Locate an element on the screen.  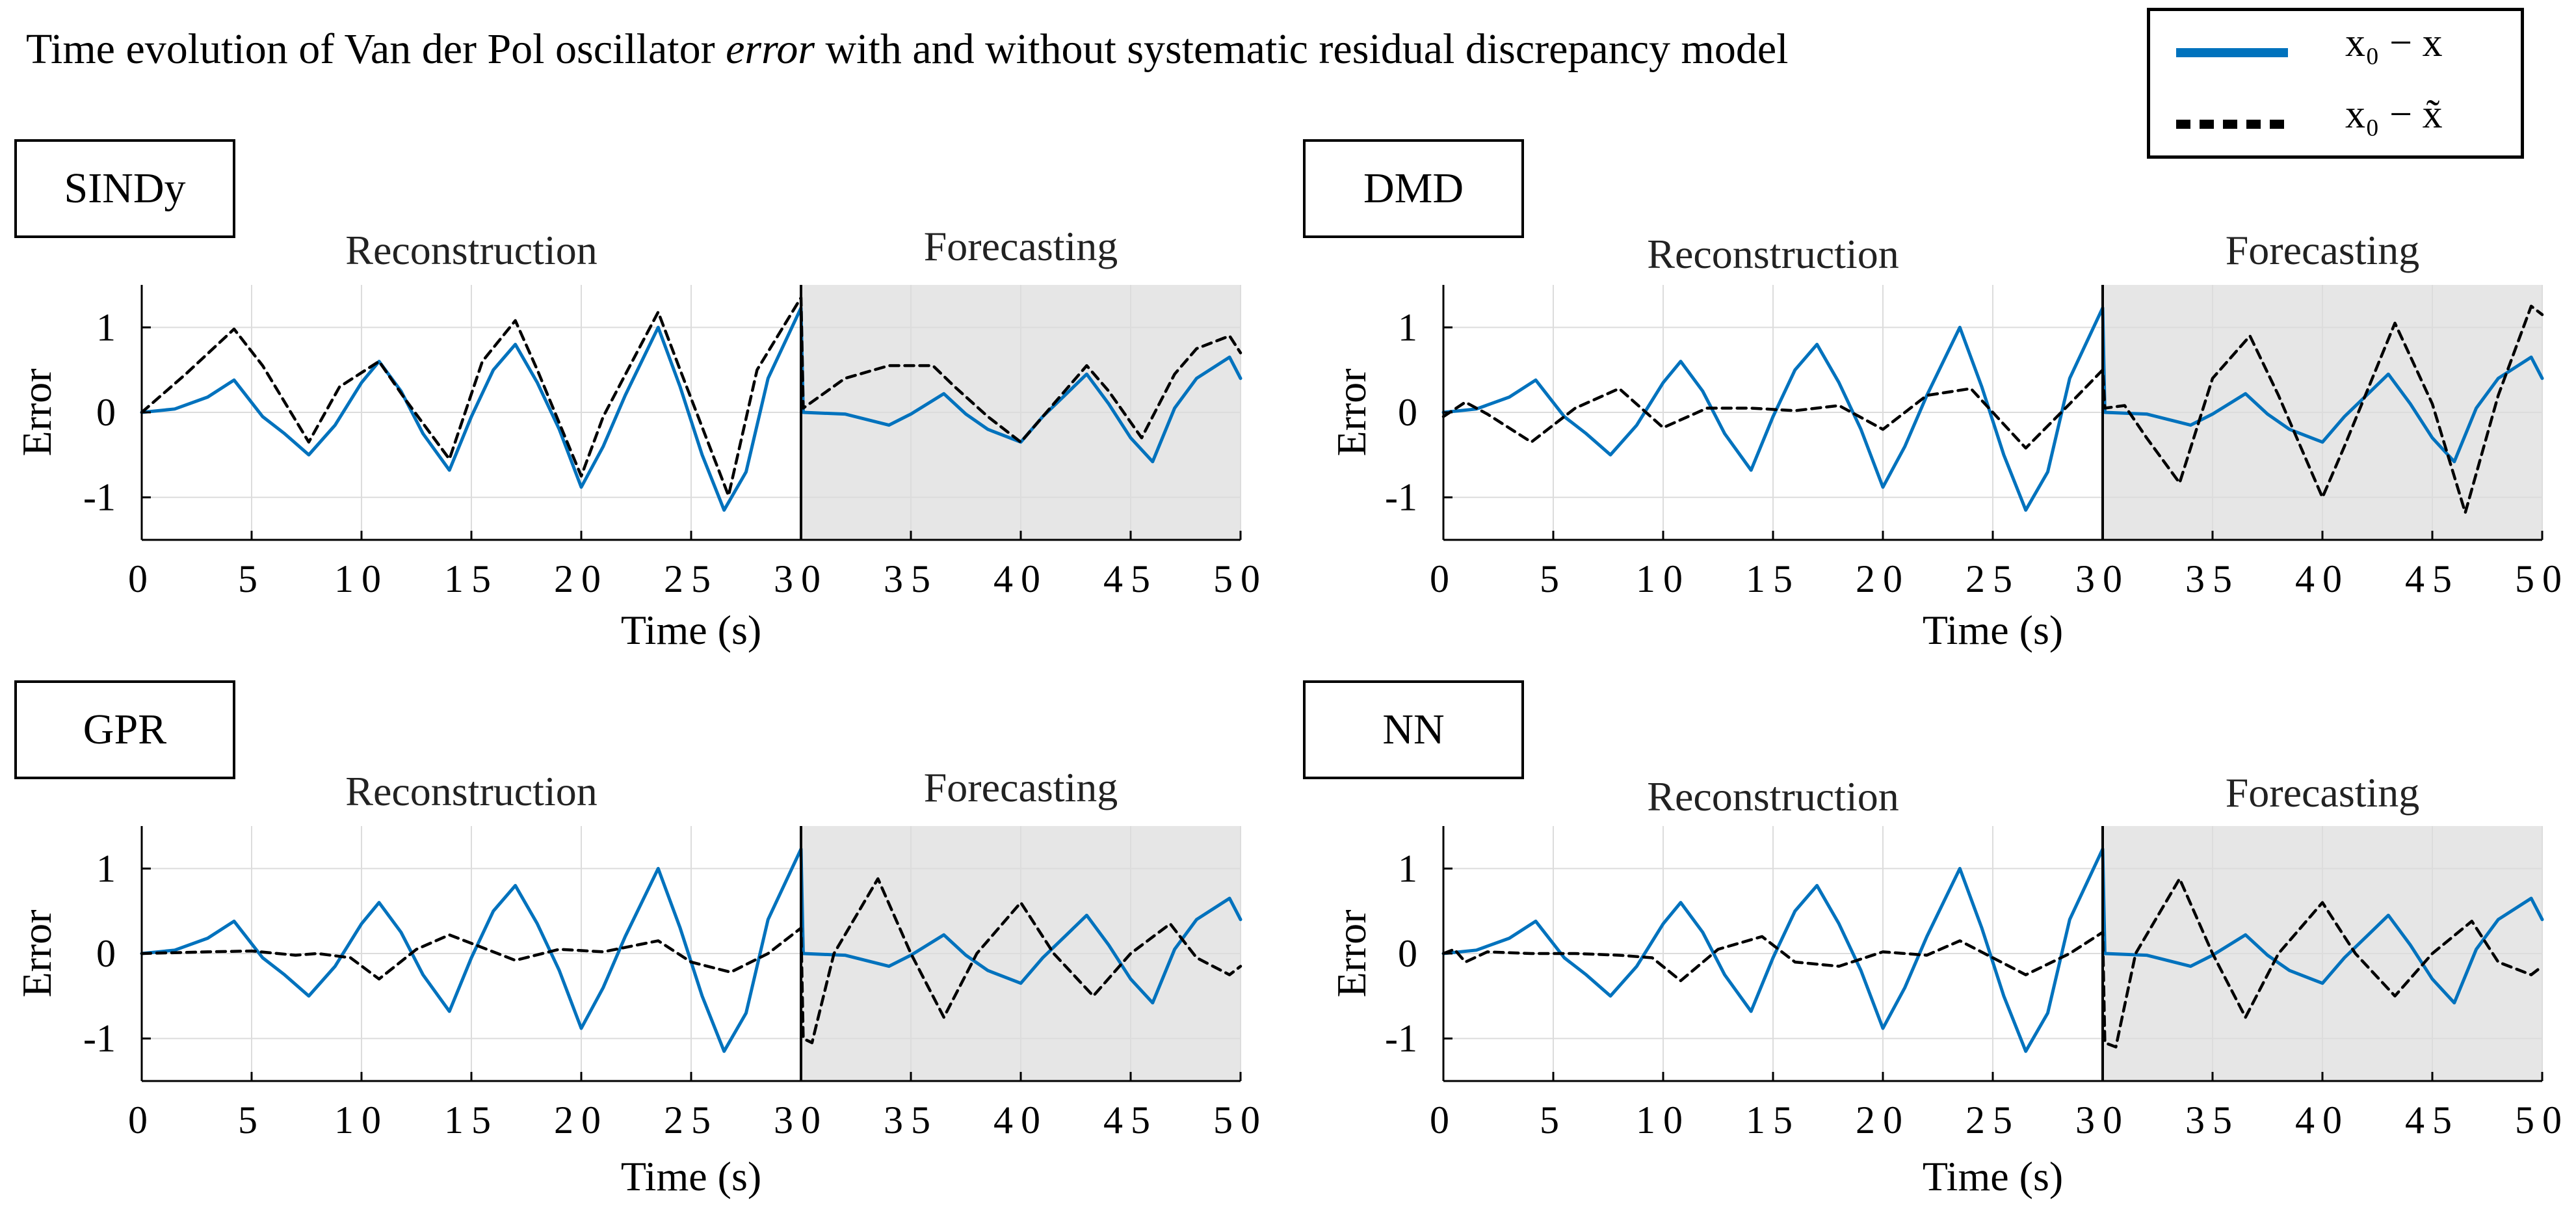
legend-label-dashed: x₀ − x̃ is located at coordinates (2394, 114).